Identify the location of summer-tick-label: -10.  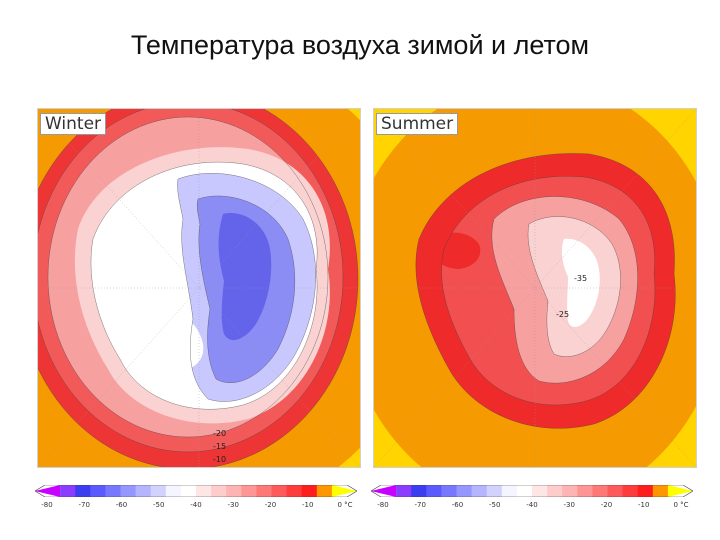
(644, 505).